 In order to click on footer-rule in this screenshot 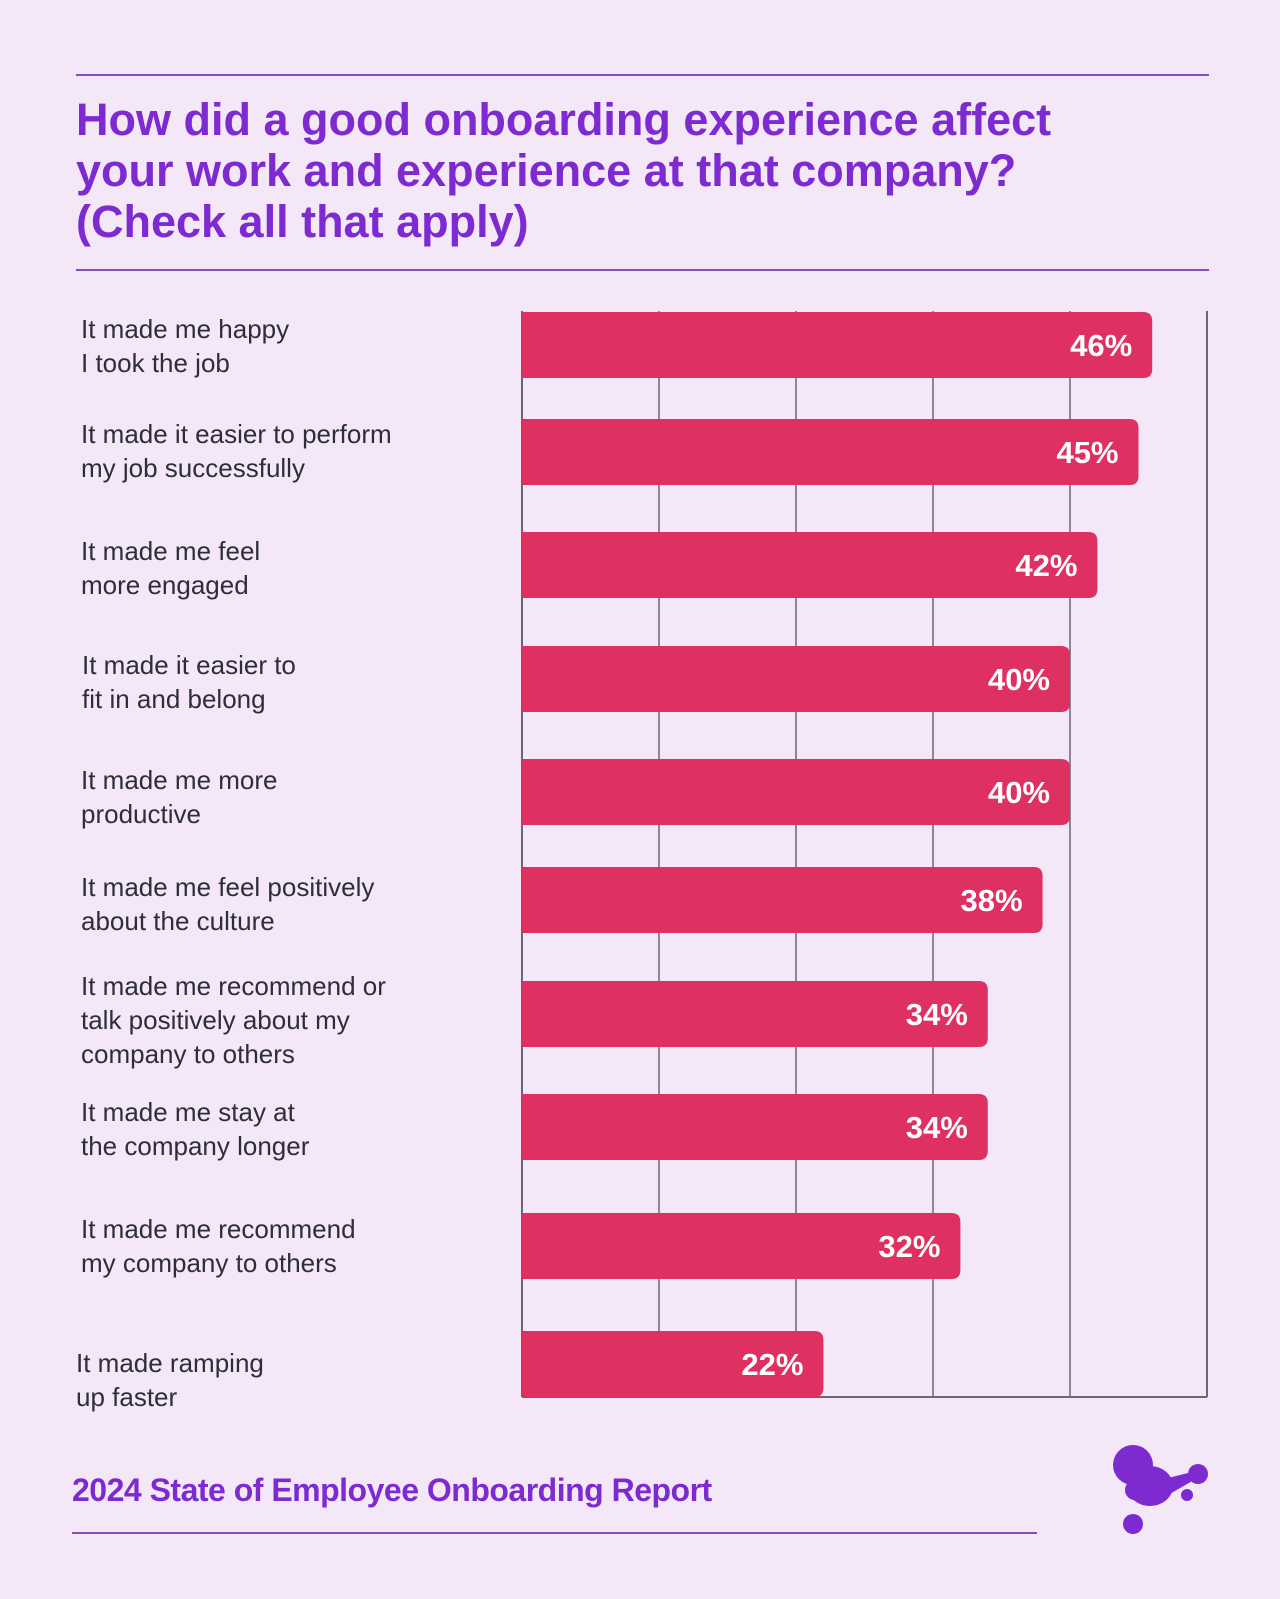, I will do `click(554, 1533)`.